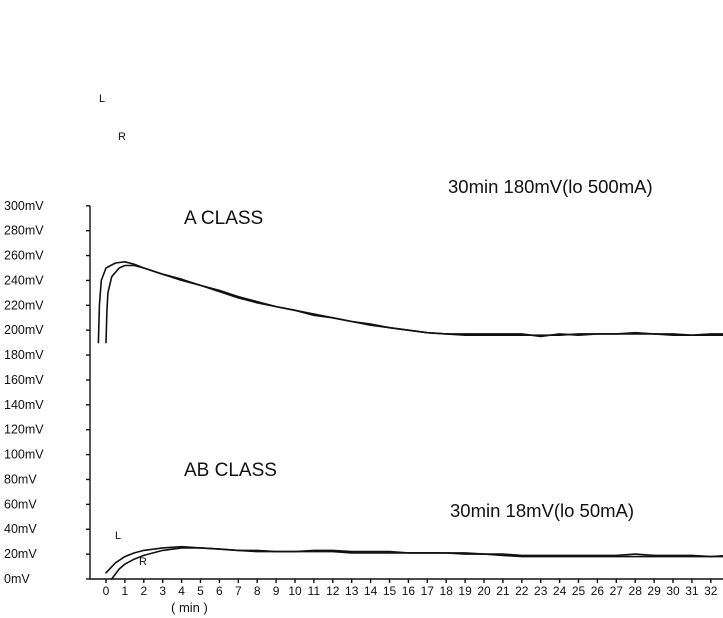 The image size is (723, 618). What do you see at coordinates (390, 591) in the screenshot?
I see `x-tick-label: 15` at bounding box center [390, 591].